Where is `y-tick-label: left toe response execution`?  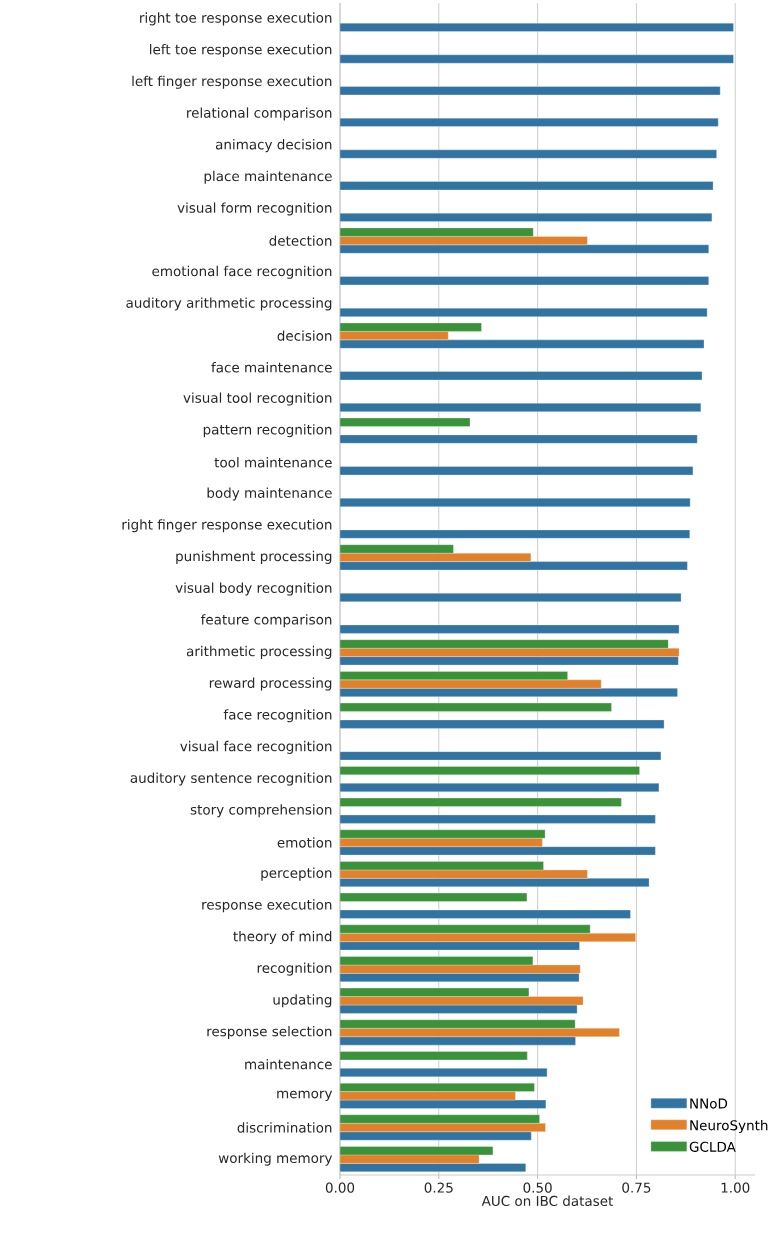
y-tick-label: left toe response execution is located at coordinates (241, 51).